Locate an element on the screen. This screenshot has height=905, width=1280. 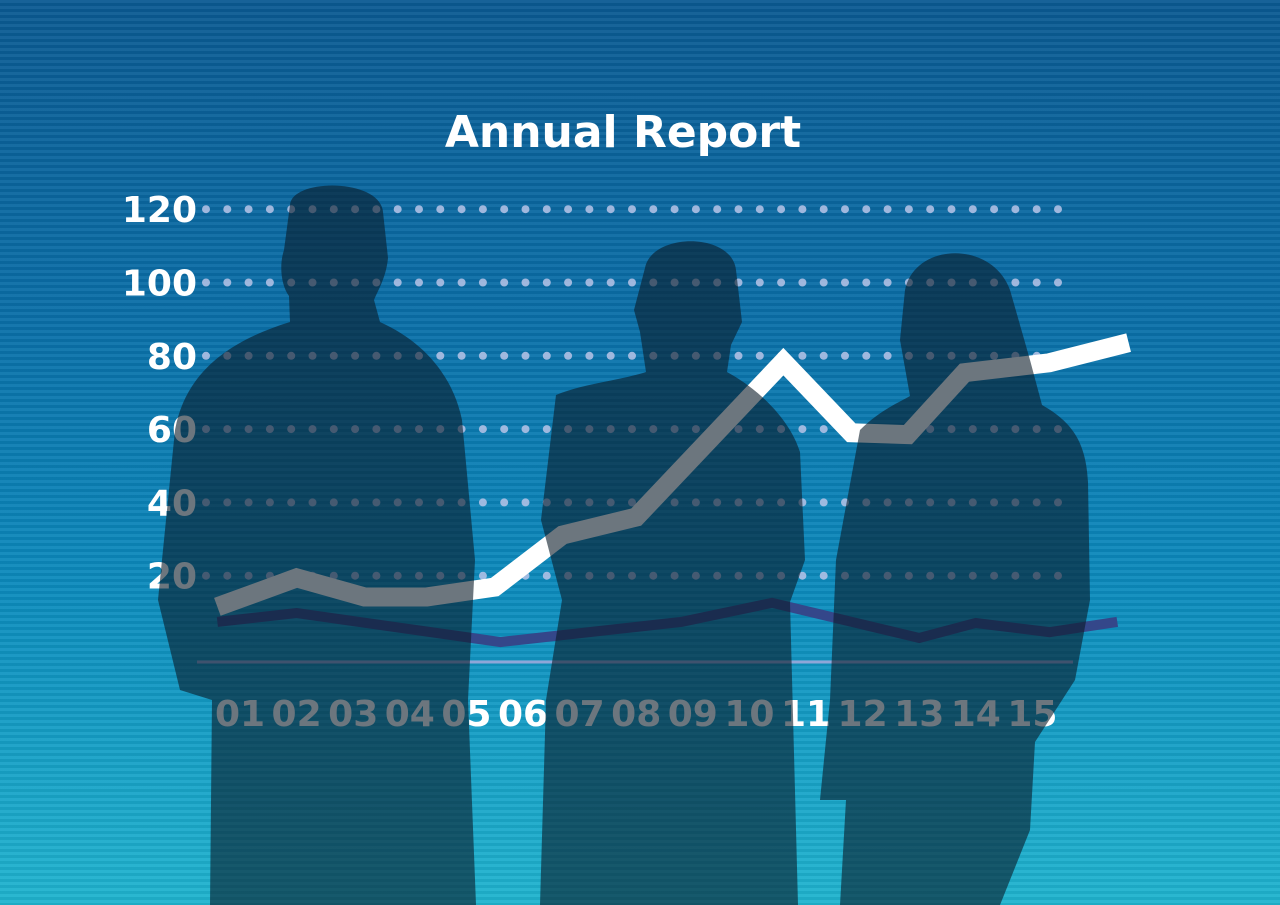
y-tick-label: 120 is located at coordinates (159, 210).